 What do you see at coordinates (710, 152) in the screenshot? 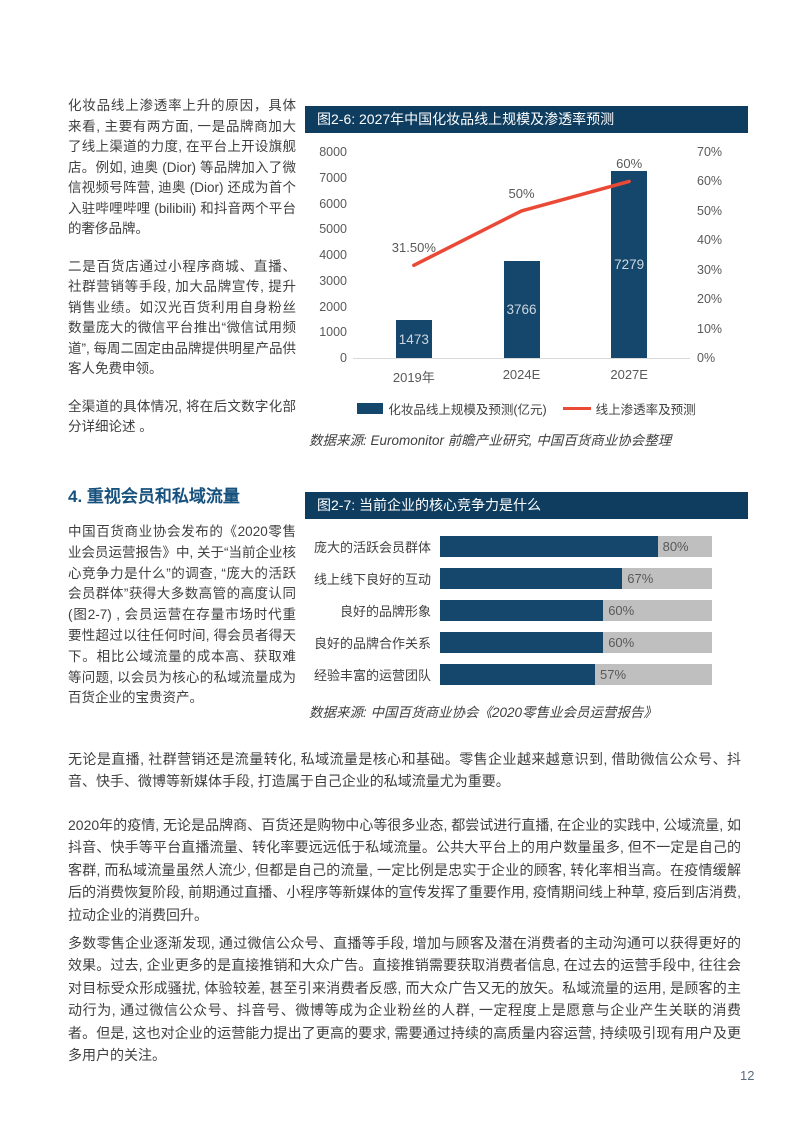
I see `y-axis-tick-right: 70%` at bounding box center [710, 152].